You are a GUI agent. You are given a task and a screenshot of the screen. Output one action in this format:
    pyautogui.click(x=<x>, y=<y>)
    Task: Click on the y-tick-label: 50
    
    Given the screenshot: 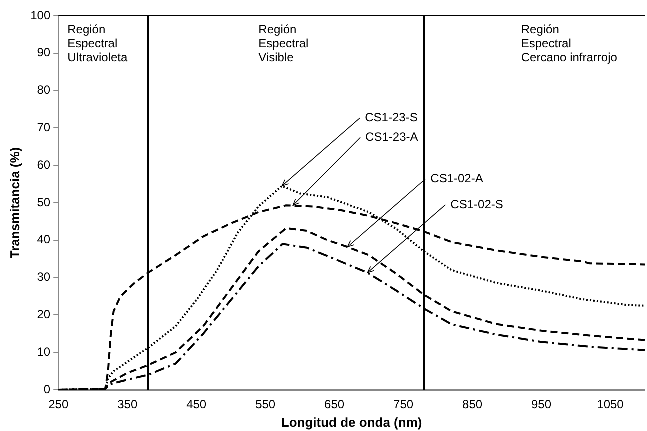 What is the action you would take?
    pyautogui.click(x=44, y=202)
    